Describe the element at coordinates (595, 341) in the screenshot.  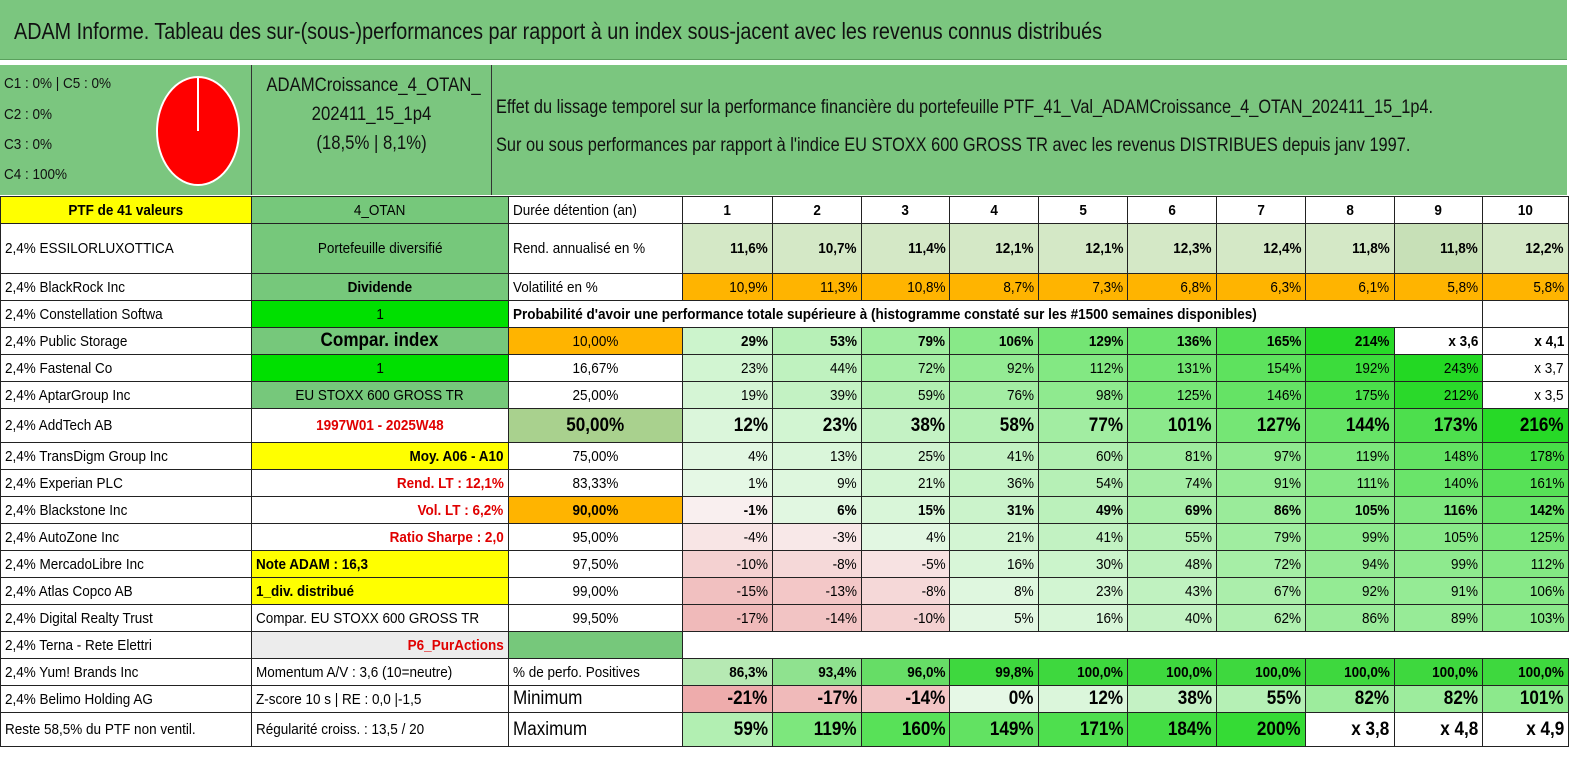
I see `quantile-cell: 10,00%` at that location.